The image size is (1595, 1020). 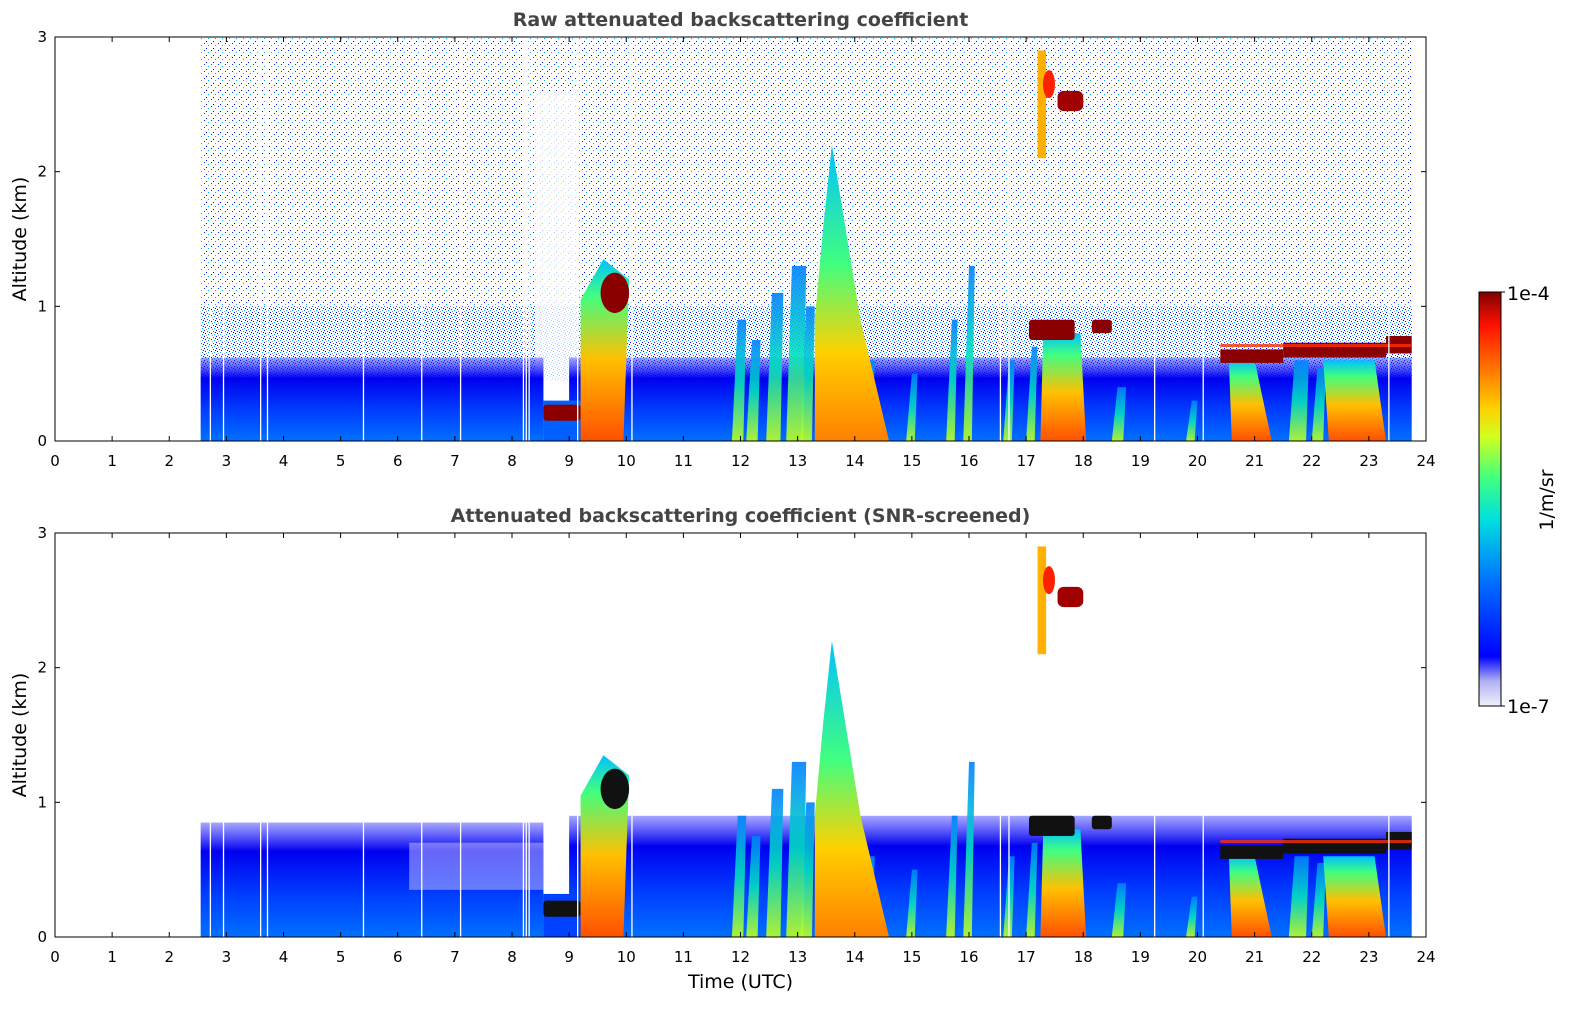 I want to click on x-axis-label: Time (UTC), so click(x=740, y=982).